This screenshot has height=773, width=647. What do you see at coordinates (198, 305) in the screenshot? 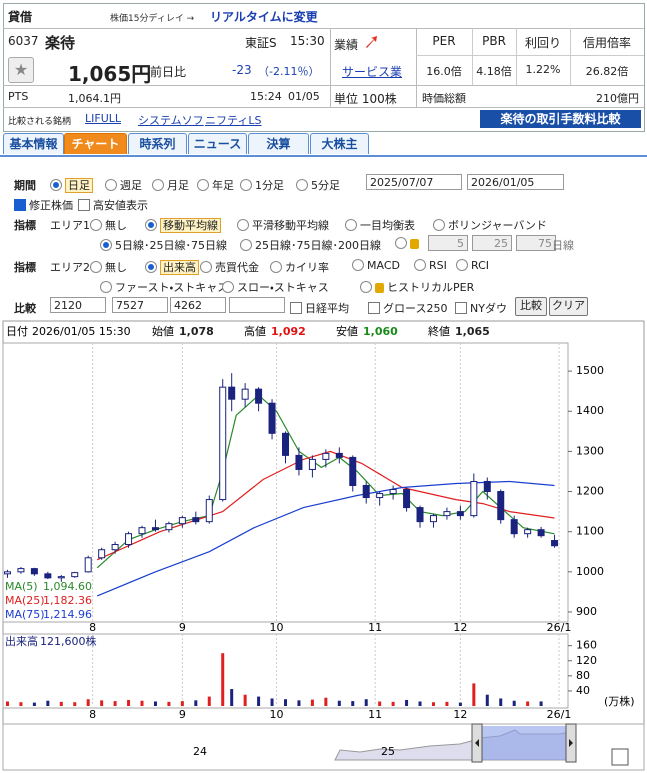
I see `compare-input: 4262` at bounding box center [198, 305].